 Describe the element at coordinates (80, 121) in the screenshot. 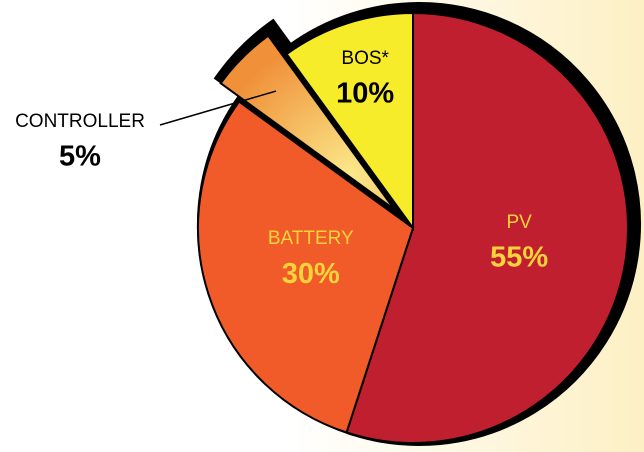

I see `slice-name: CONTROLLER` at that location.